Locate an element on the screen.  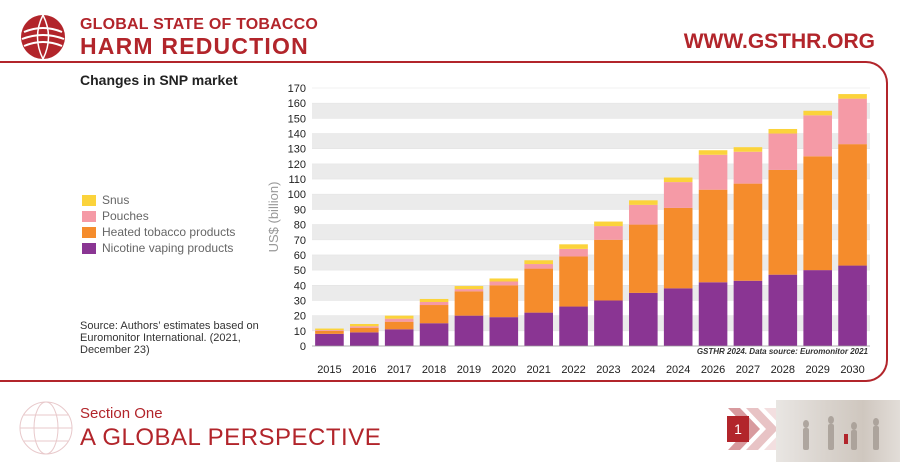
legend-swatch-pouches is located at coordinates (89, 216).